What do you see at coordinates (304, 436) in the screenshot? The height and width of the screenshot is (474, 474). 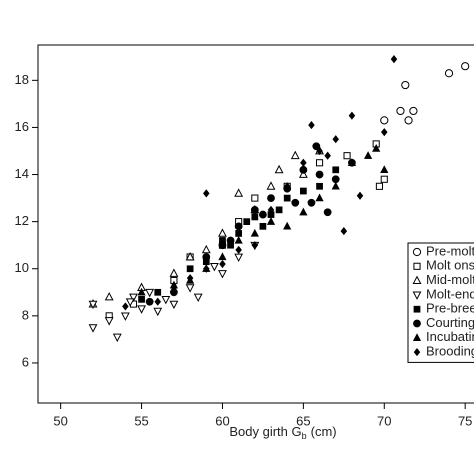 I see `x-label-sub: b` at bounding box center [304, 436].